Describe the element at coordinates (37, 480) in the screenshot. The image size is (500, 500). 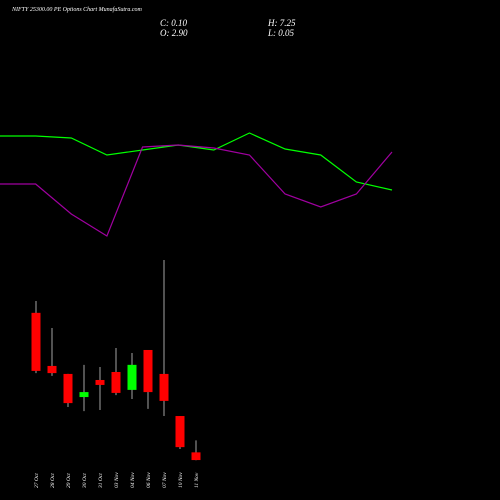
I see `x-tick-label: 27 Oct` at that location.